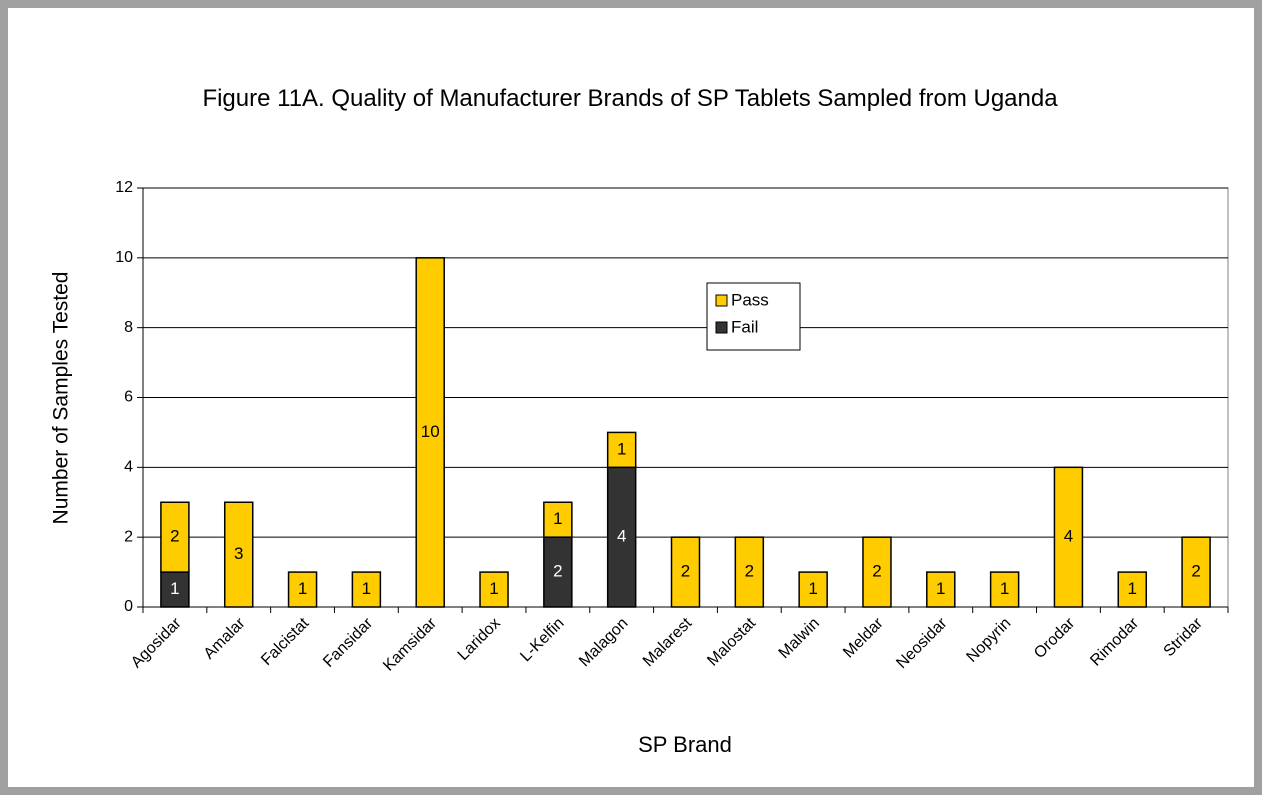 The image size is (1262, 795). Describe the element at coordinates (124, 257) in the screenshot. I see `y-tick-label: 10` at that location.